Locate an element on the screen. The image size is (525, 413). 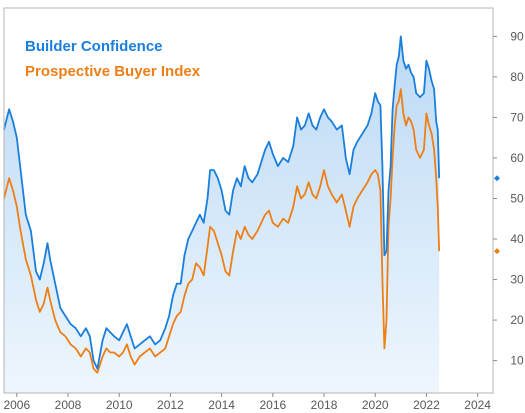
y-tick-label: 70 is located at coordinates (517, 117).